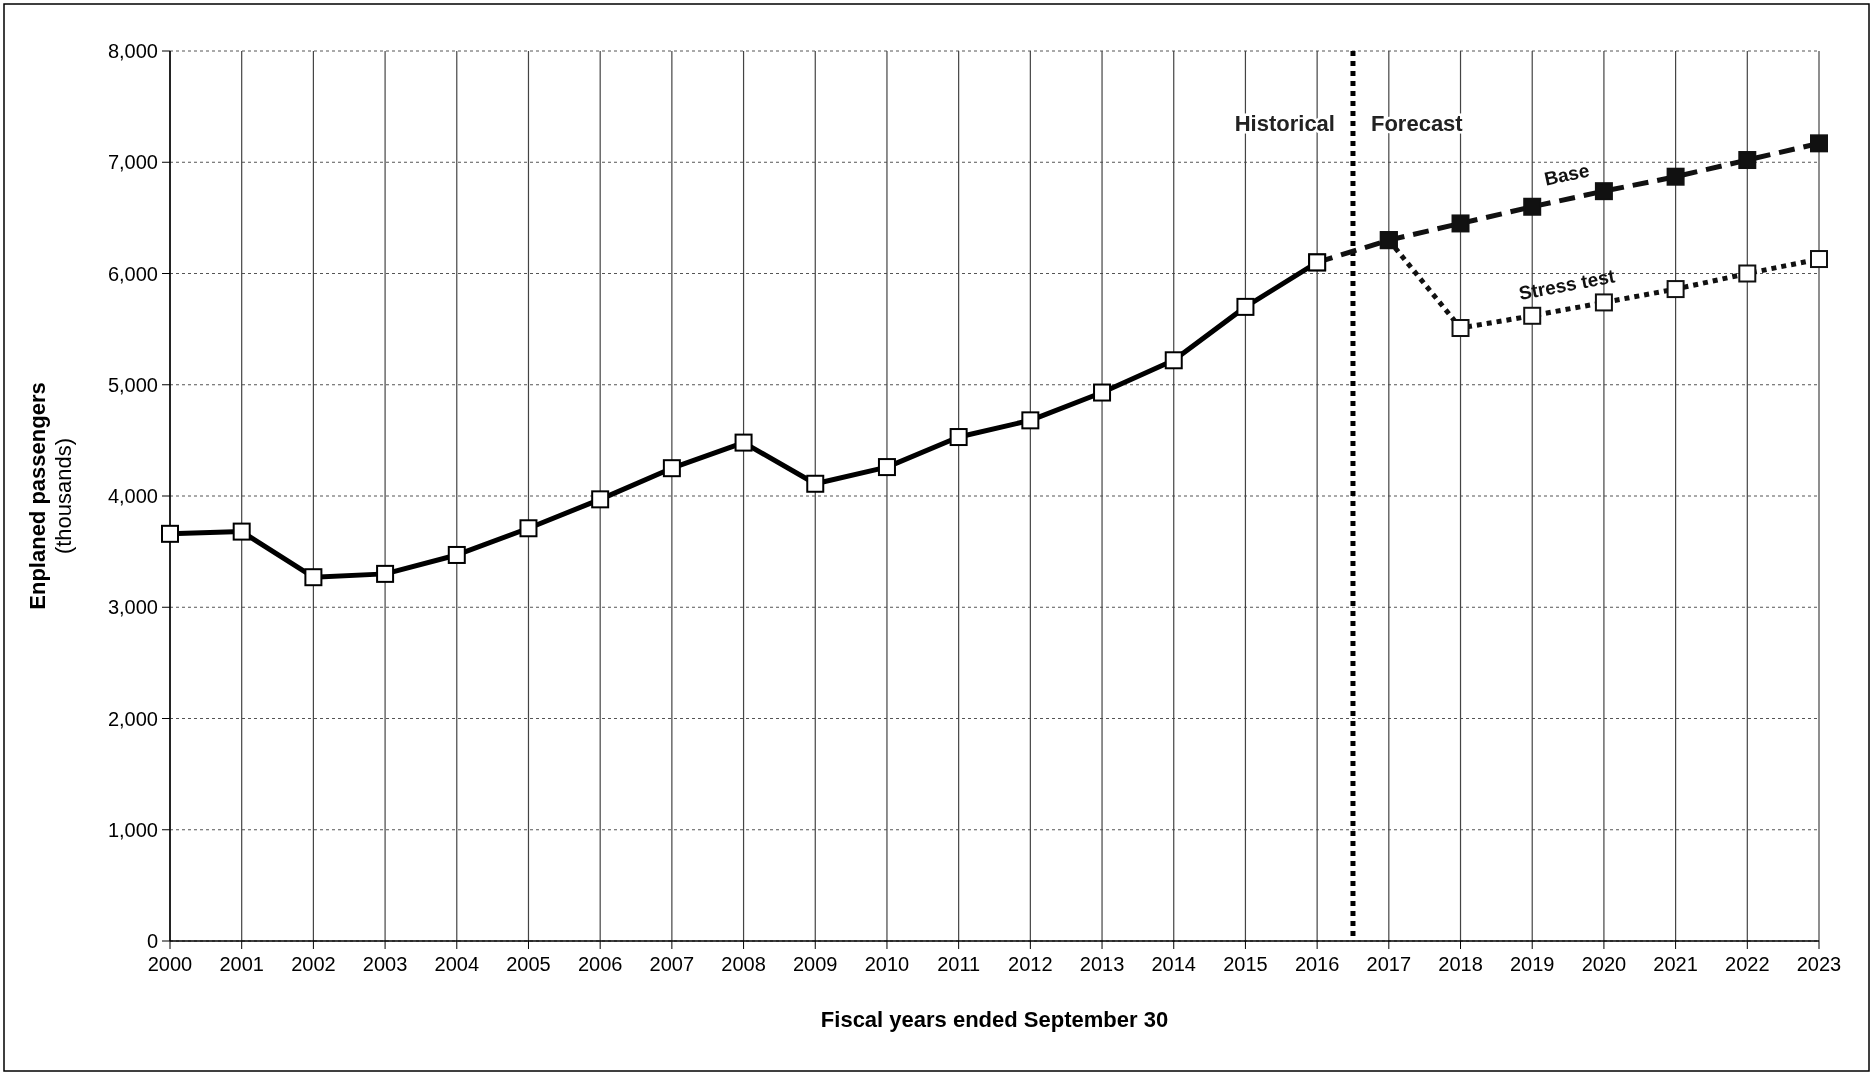 The height and width of the screenshot is (1075, 1873). Describe the element at coordinates (1460, 964) in the screenshot. I see `x-tick-label: 2018` at that location.